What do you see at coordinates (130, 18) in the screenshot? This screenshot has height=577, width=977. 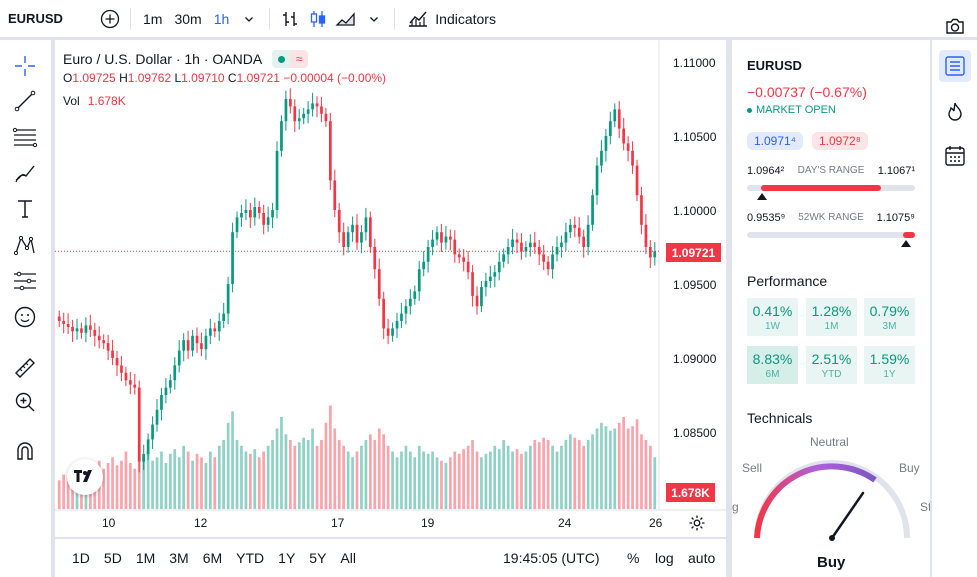 I see `divider` at bounding box center [130, 18].